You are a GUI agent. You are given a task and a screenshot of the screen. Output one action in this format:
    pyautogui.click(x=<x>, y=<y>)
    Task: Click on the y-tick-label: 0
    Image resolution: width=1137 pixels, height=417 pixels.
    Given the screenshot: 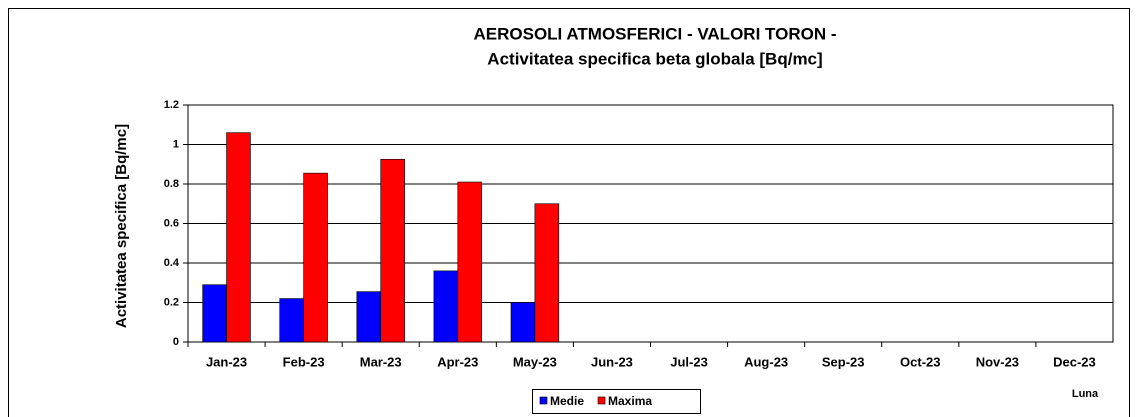 What is the action you would take?
    pyautogui.click(x=176, y=342)
    